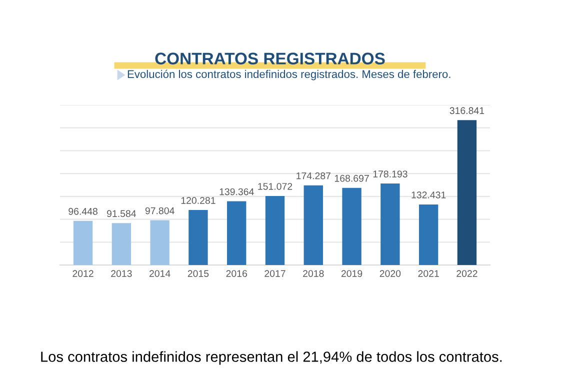  I want to click on text: Los contratos indefinidos representan el 21,94% de todos los contratos., so click(271, 358).